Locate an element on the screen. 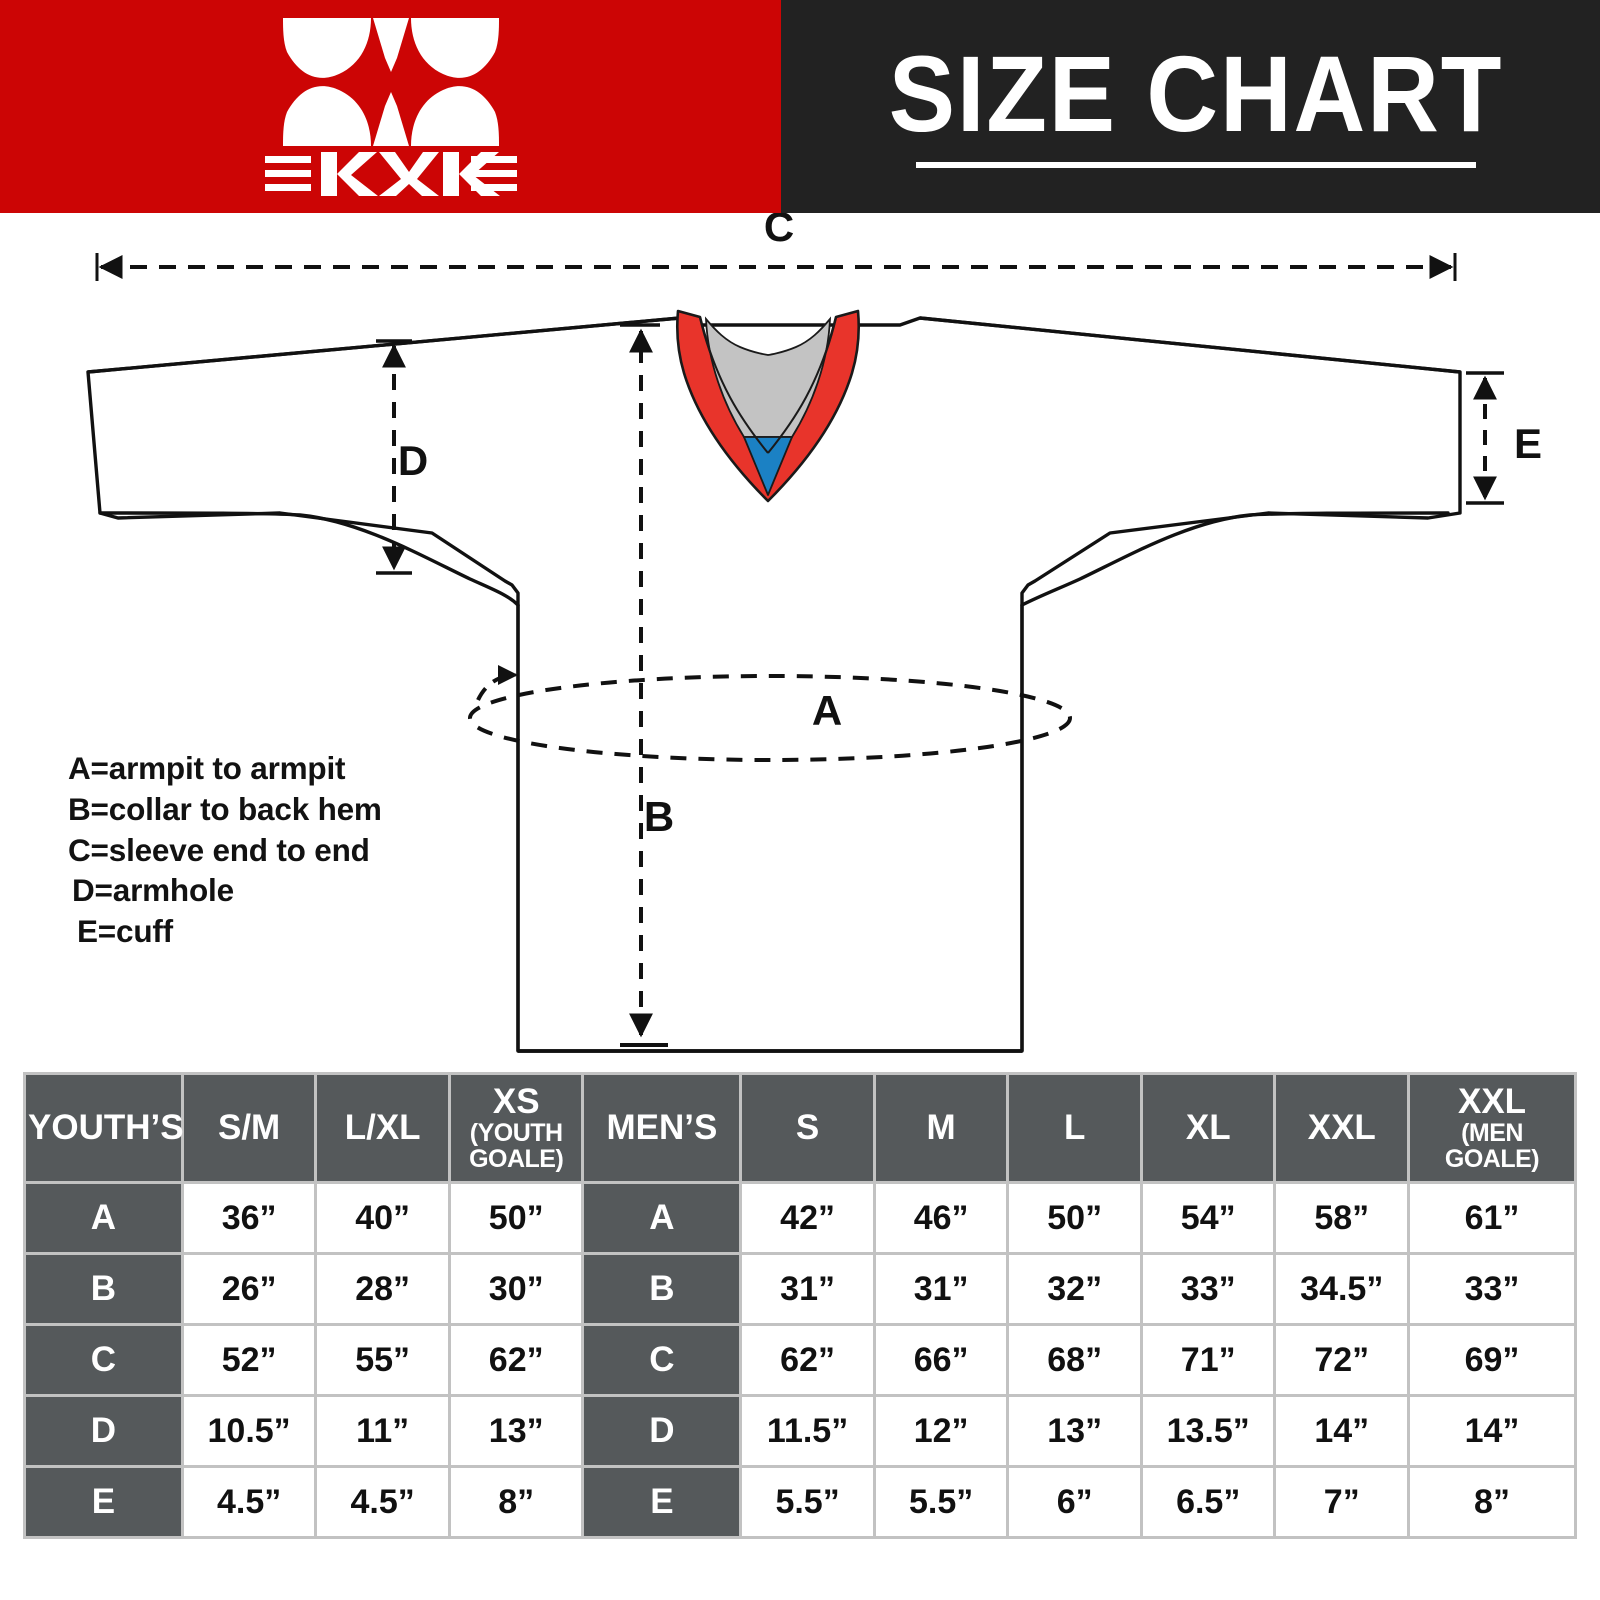  header-mens-xxl-goalie: XXL (MEN GOALE) is located at coordinates (1492, 1128).